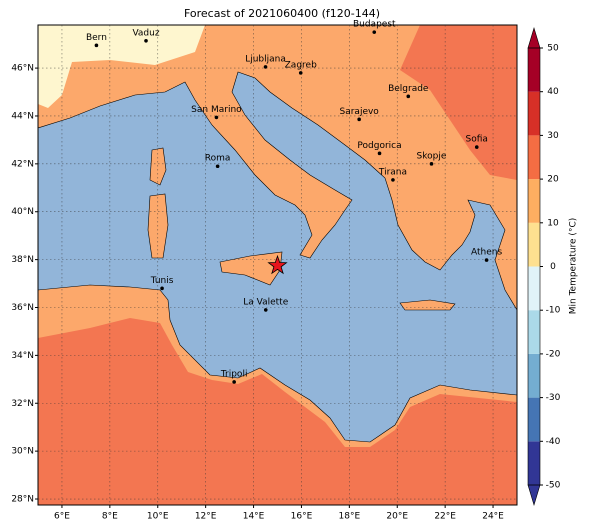 The image size is (592, 529). Describe the element at coordinates (216, 110) in the screenshot. I see `city-label: San Marino` at that location.